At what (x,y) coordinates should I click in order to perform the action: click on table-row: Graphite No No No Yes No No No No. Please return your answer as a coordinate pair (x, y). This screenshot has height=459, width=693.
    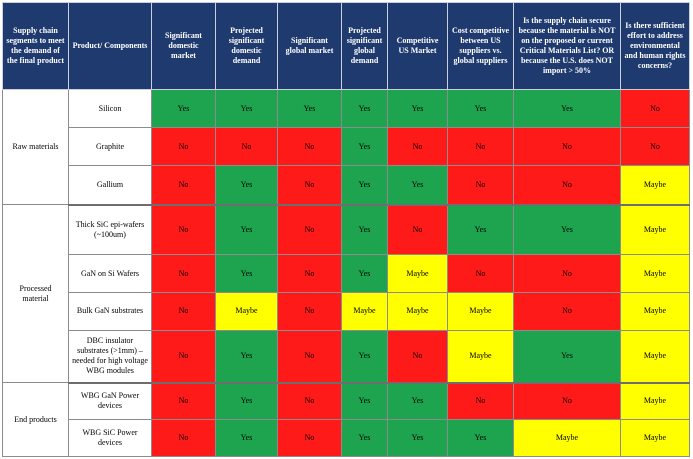
    Looking at the image, I should click on (346, 146).